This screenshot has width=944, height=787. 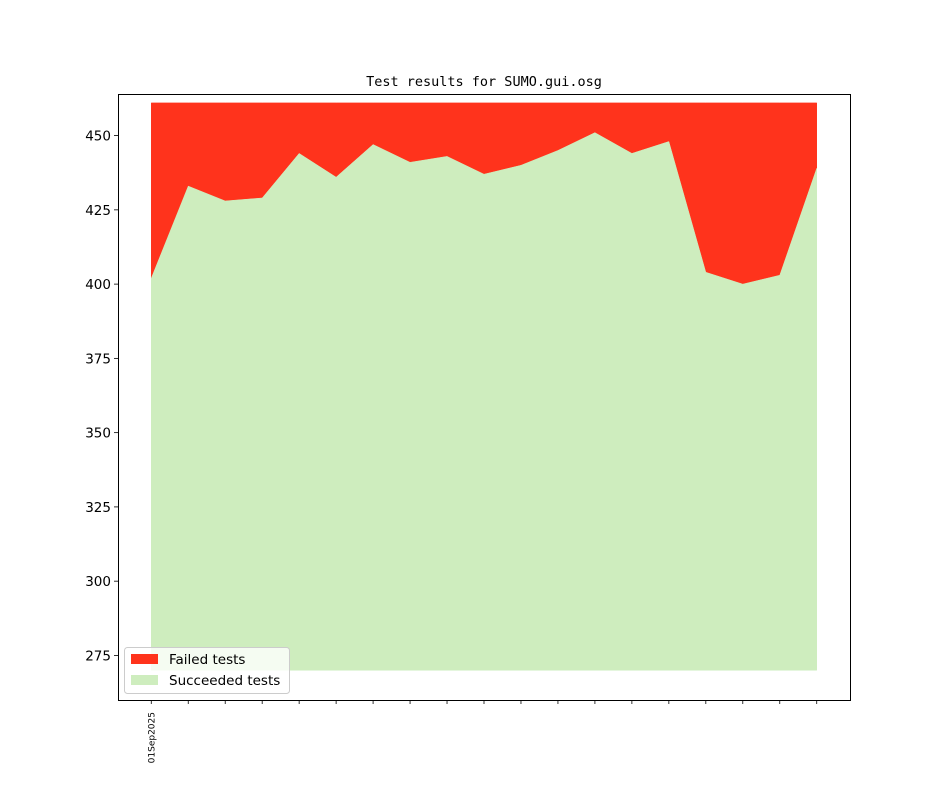 What do you see at coordinates (98, 508) in the screenshot?
I see `y-tick-label: 325` at bounding box center [98, 508].